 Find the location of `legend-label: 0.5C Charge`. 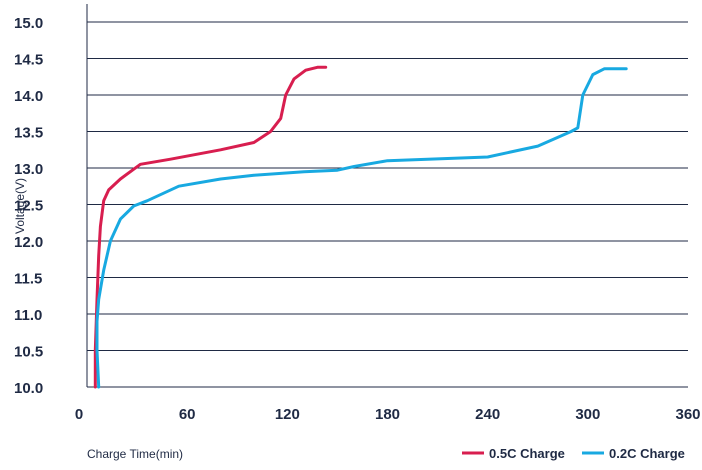

legend-label: 0.5C Charge is located at coordinates (527, 453).